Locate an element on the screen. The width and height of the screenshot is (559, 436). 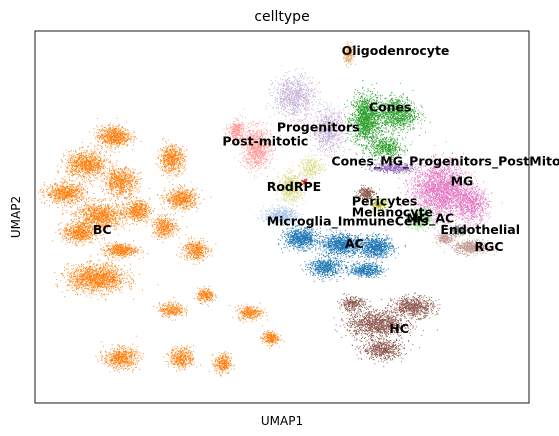
cluster-label-pericytes: Pericytes is located at coordinates (385, 200).